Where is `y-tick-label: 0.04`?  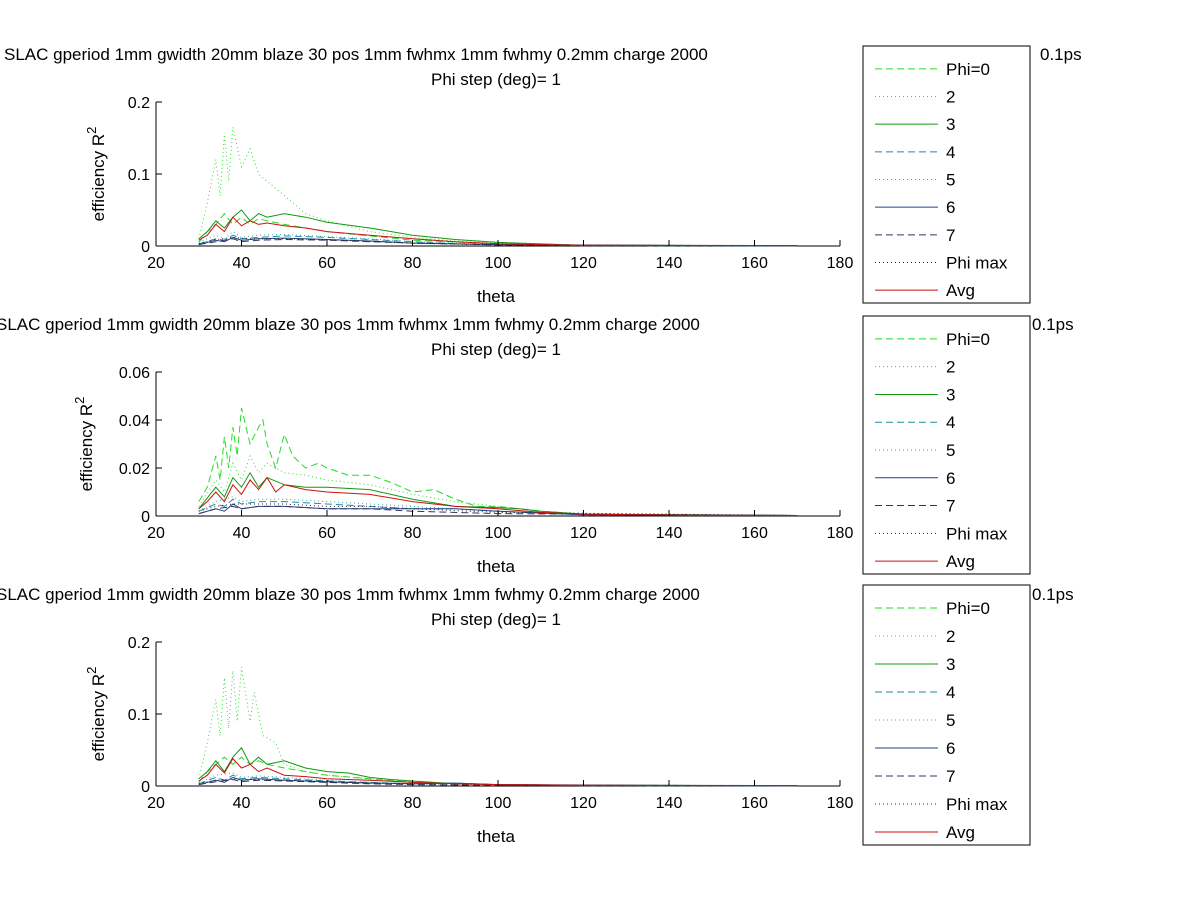 y-tick-label: 0.04 is located at coordinates (134, 421).